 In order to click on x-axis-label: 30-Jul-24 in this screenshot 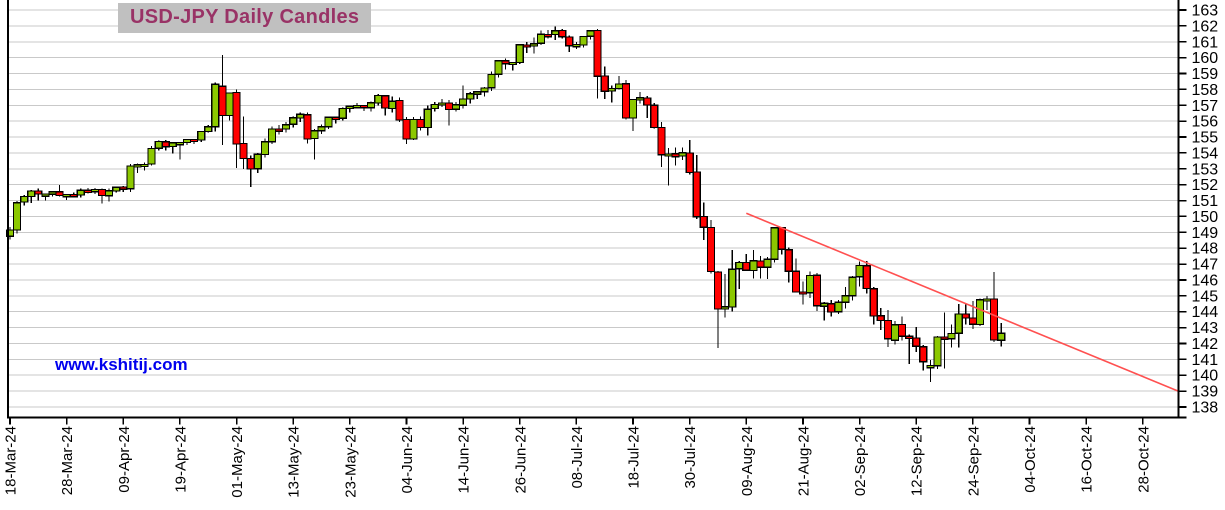, I will do `click(690, 457)`.